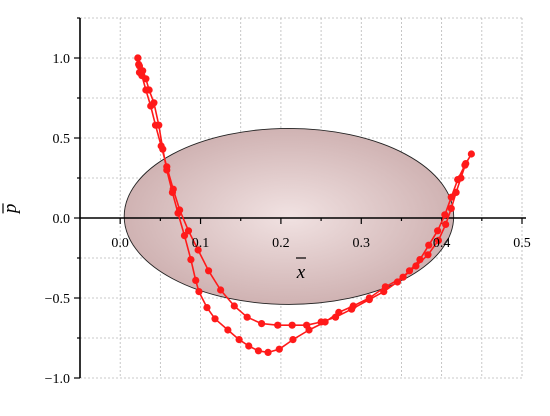  I want to click on x-tick-label: 0.4, so click(442, 243).